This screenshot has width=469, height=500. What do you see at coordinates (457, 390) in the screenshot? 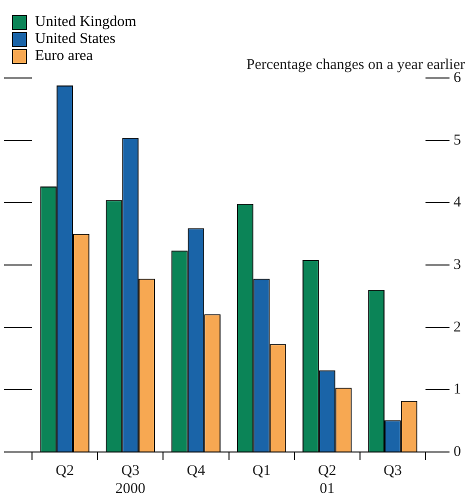
I see `y-tick-label: 1` at bounding box center [457, 390].